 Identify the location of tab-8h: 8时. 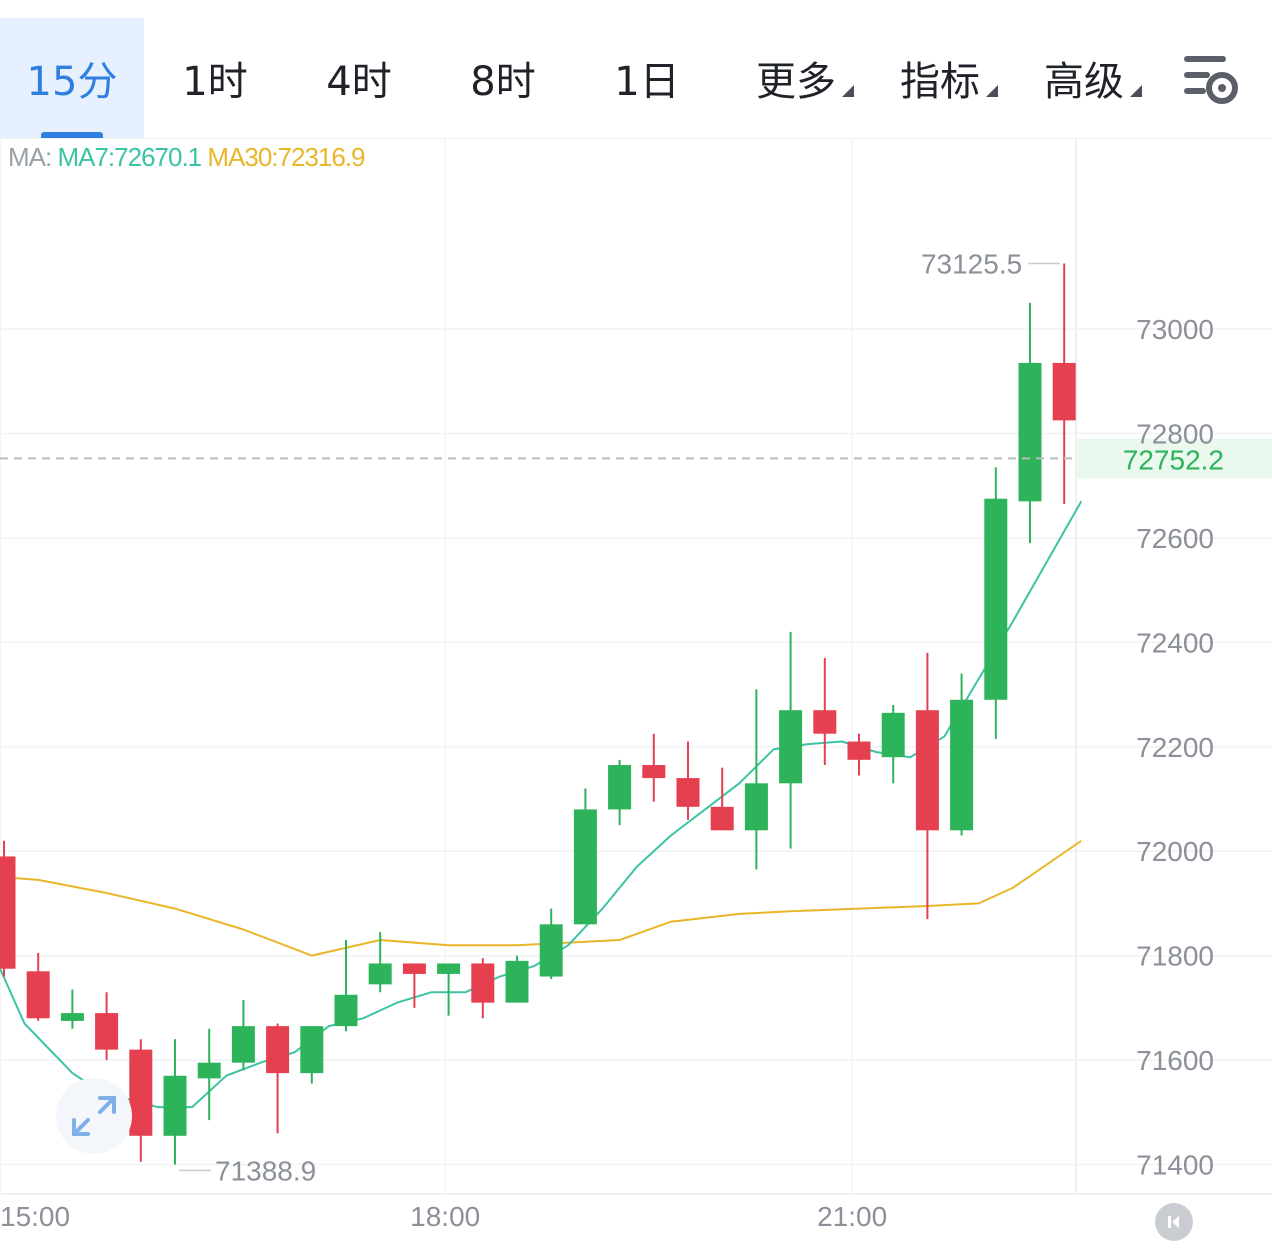
(503, 78).